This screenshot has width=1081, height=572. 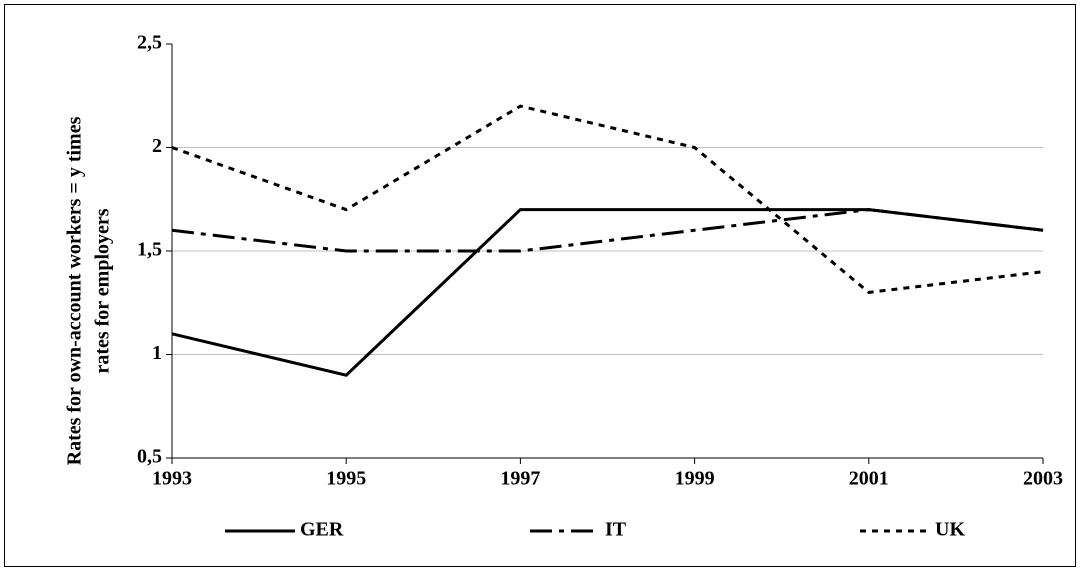 What do you see at coordinates (950, 530) in the screenshot?
I see `legend-label: UK` at bounding box center [950, 530].